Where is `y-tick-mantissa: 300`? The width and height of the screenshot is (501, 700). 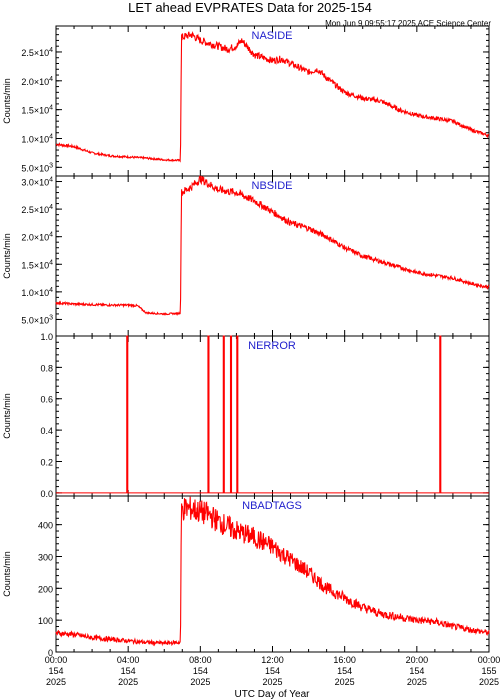 y-tick-mantissa: 300 is located at coordinates (45, 557).